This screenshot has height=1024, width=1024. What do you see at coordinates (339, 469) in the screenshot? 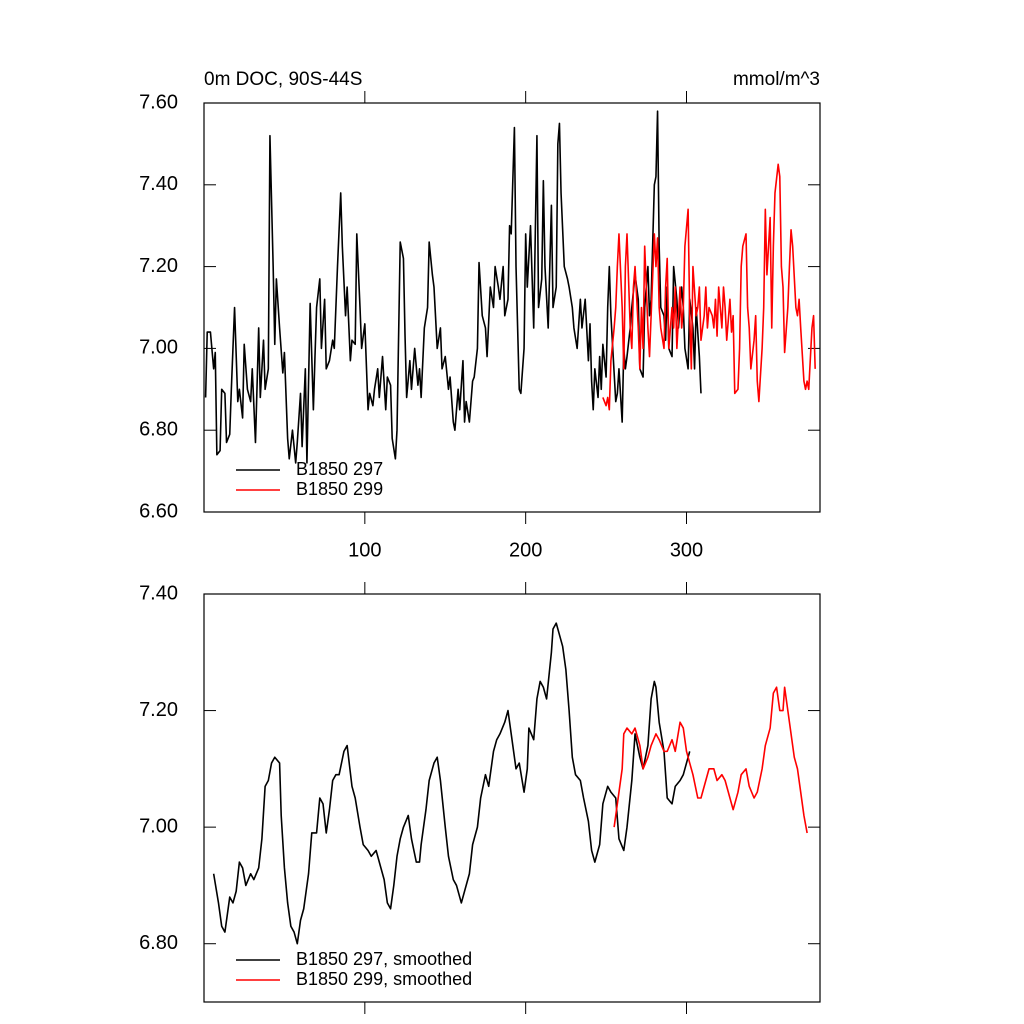
I see `legend-label: B1850 297` at bounding box center [339, 469].